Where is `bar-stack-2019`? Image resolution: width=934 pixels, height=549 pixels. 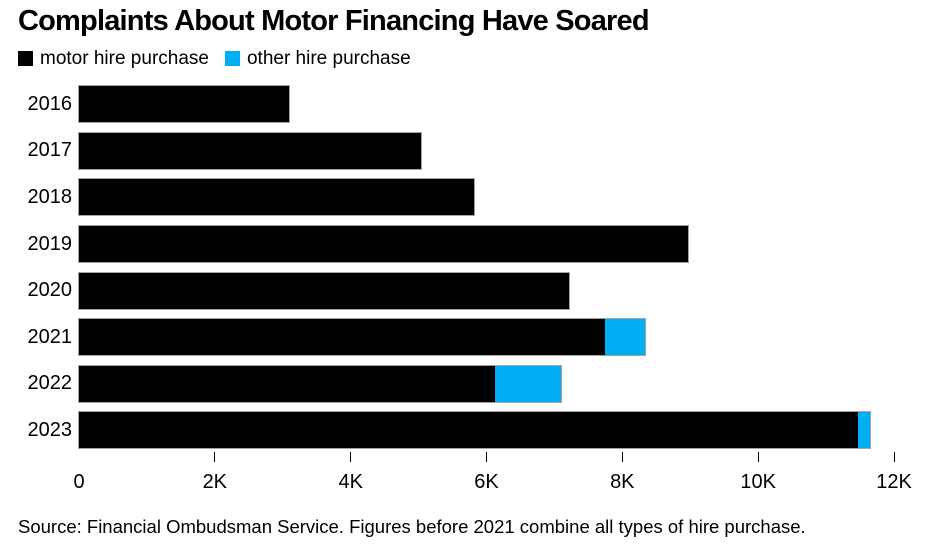
bar-stack-2019 is located at coordinates (384, 244).